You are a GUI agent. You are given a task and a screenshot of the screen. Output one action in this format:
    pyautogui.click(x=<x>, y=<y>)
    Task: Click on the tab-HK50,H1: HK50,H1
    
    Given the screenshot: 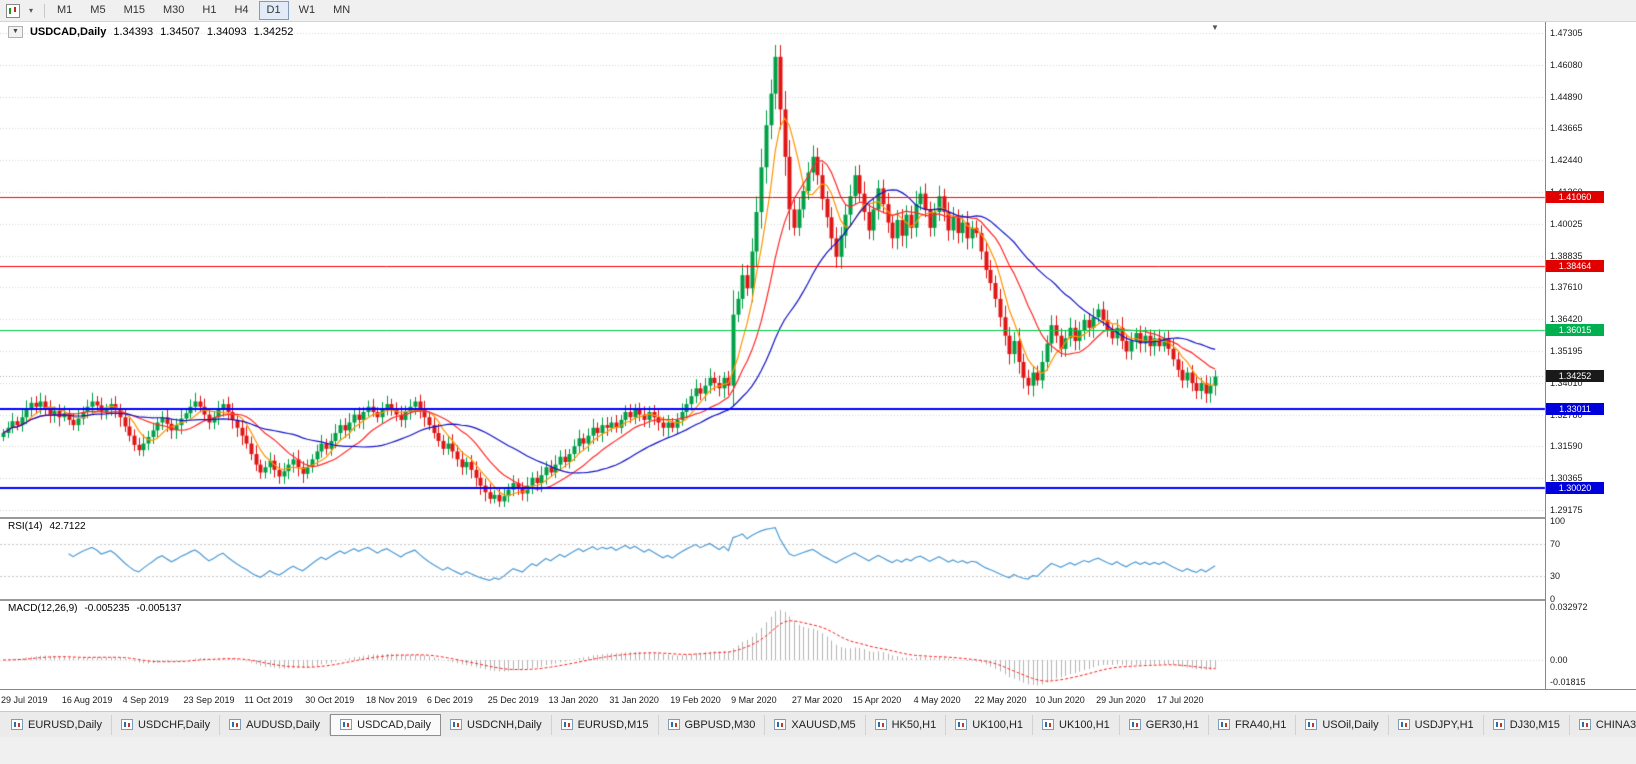 What is the action you would take?
    pyautogui.click(x=906, y=724)
    